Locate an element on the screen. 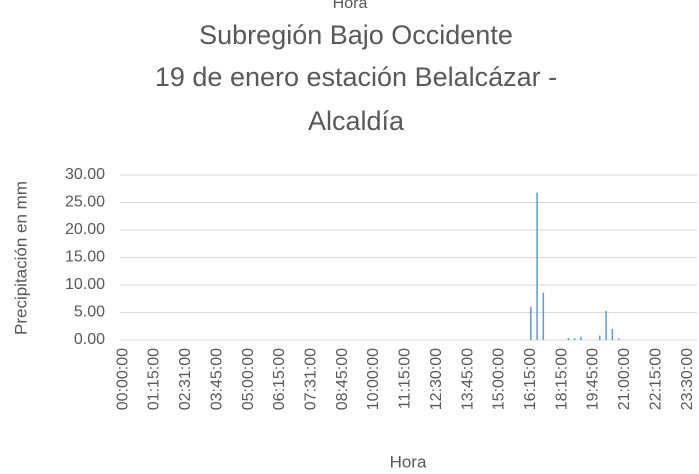 The width and height of the screenshot is (699, 474). x-tick-label: 05:00:00 is located at coordinates (248, 379).